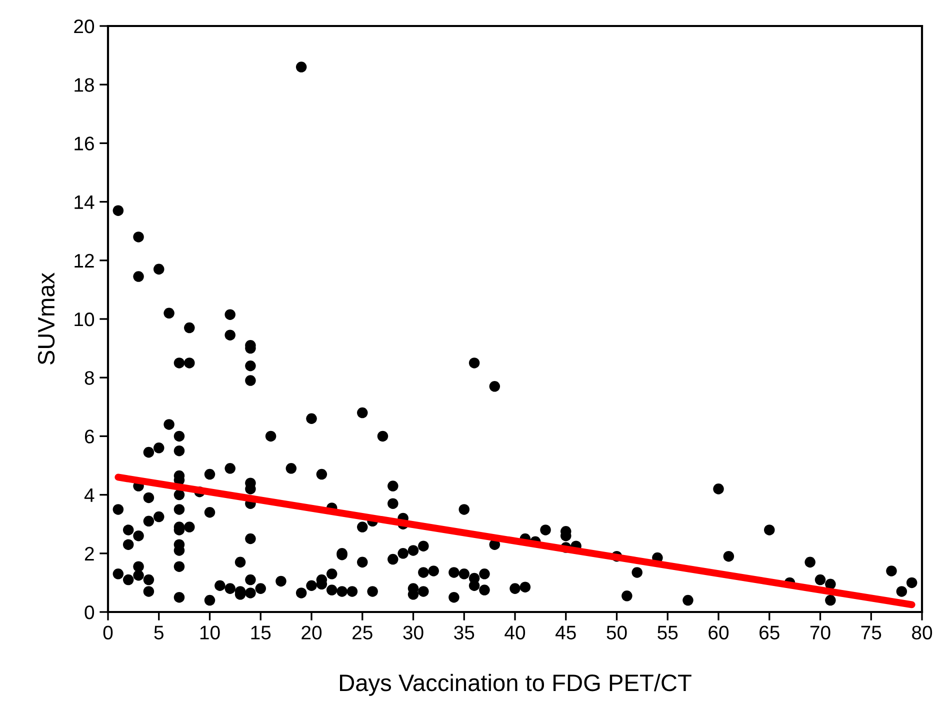 This screenshot has height=706, width=940. Describe the element at coordinates (84, 319) in the screenshot. I see `y-tick-label: 10` at that location.